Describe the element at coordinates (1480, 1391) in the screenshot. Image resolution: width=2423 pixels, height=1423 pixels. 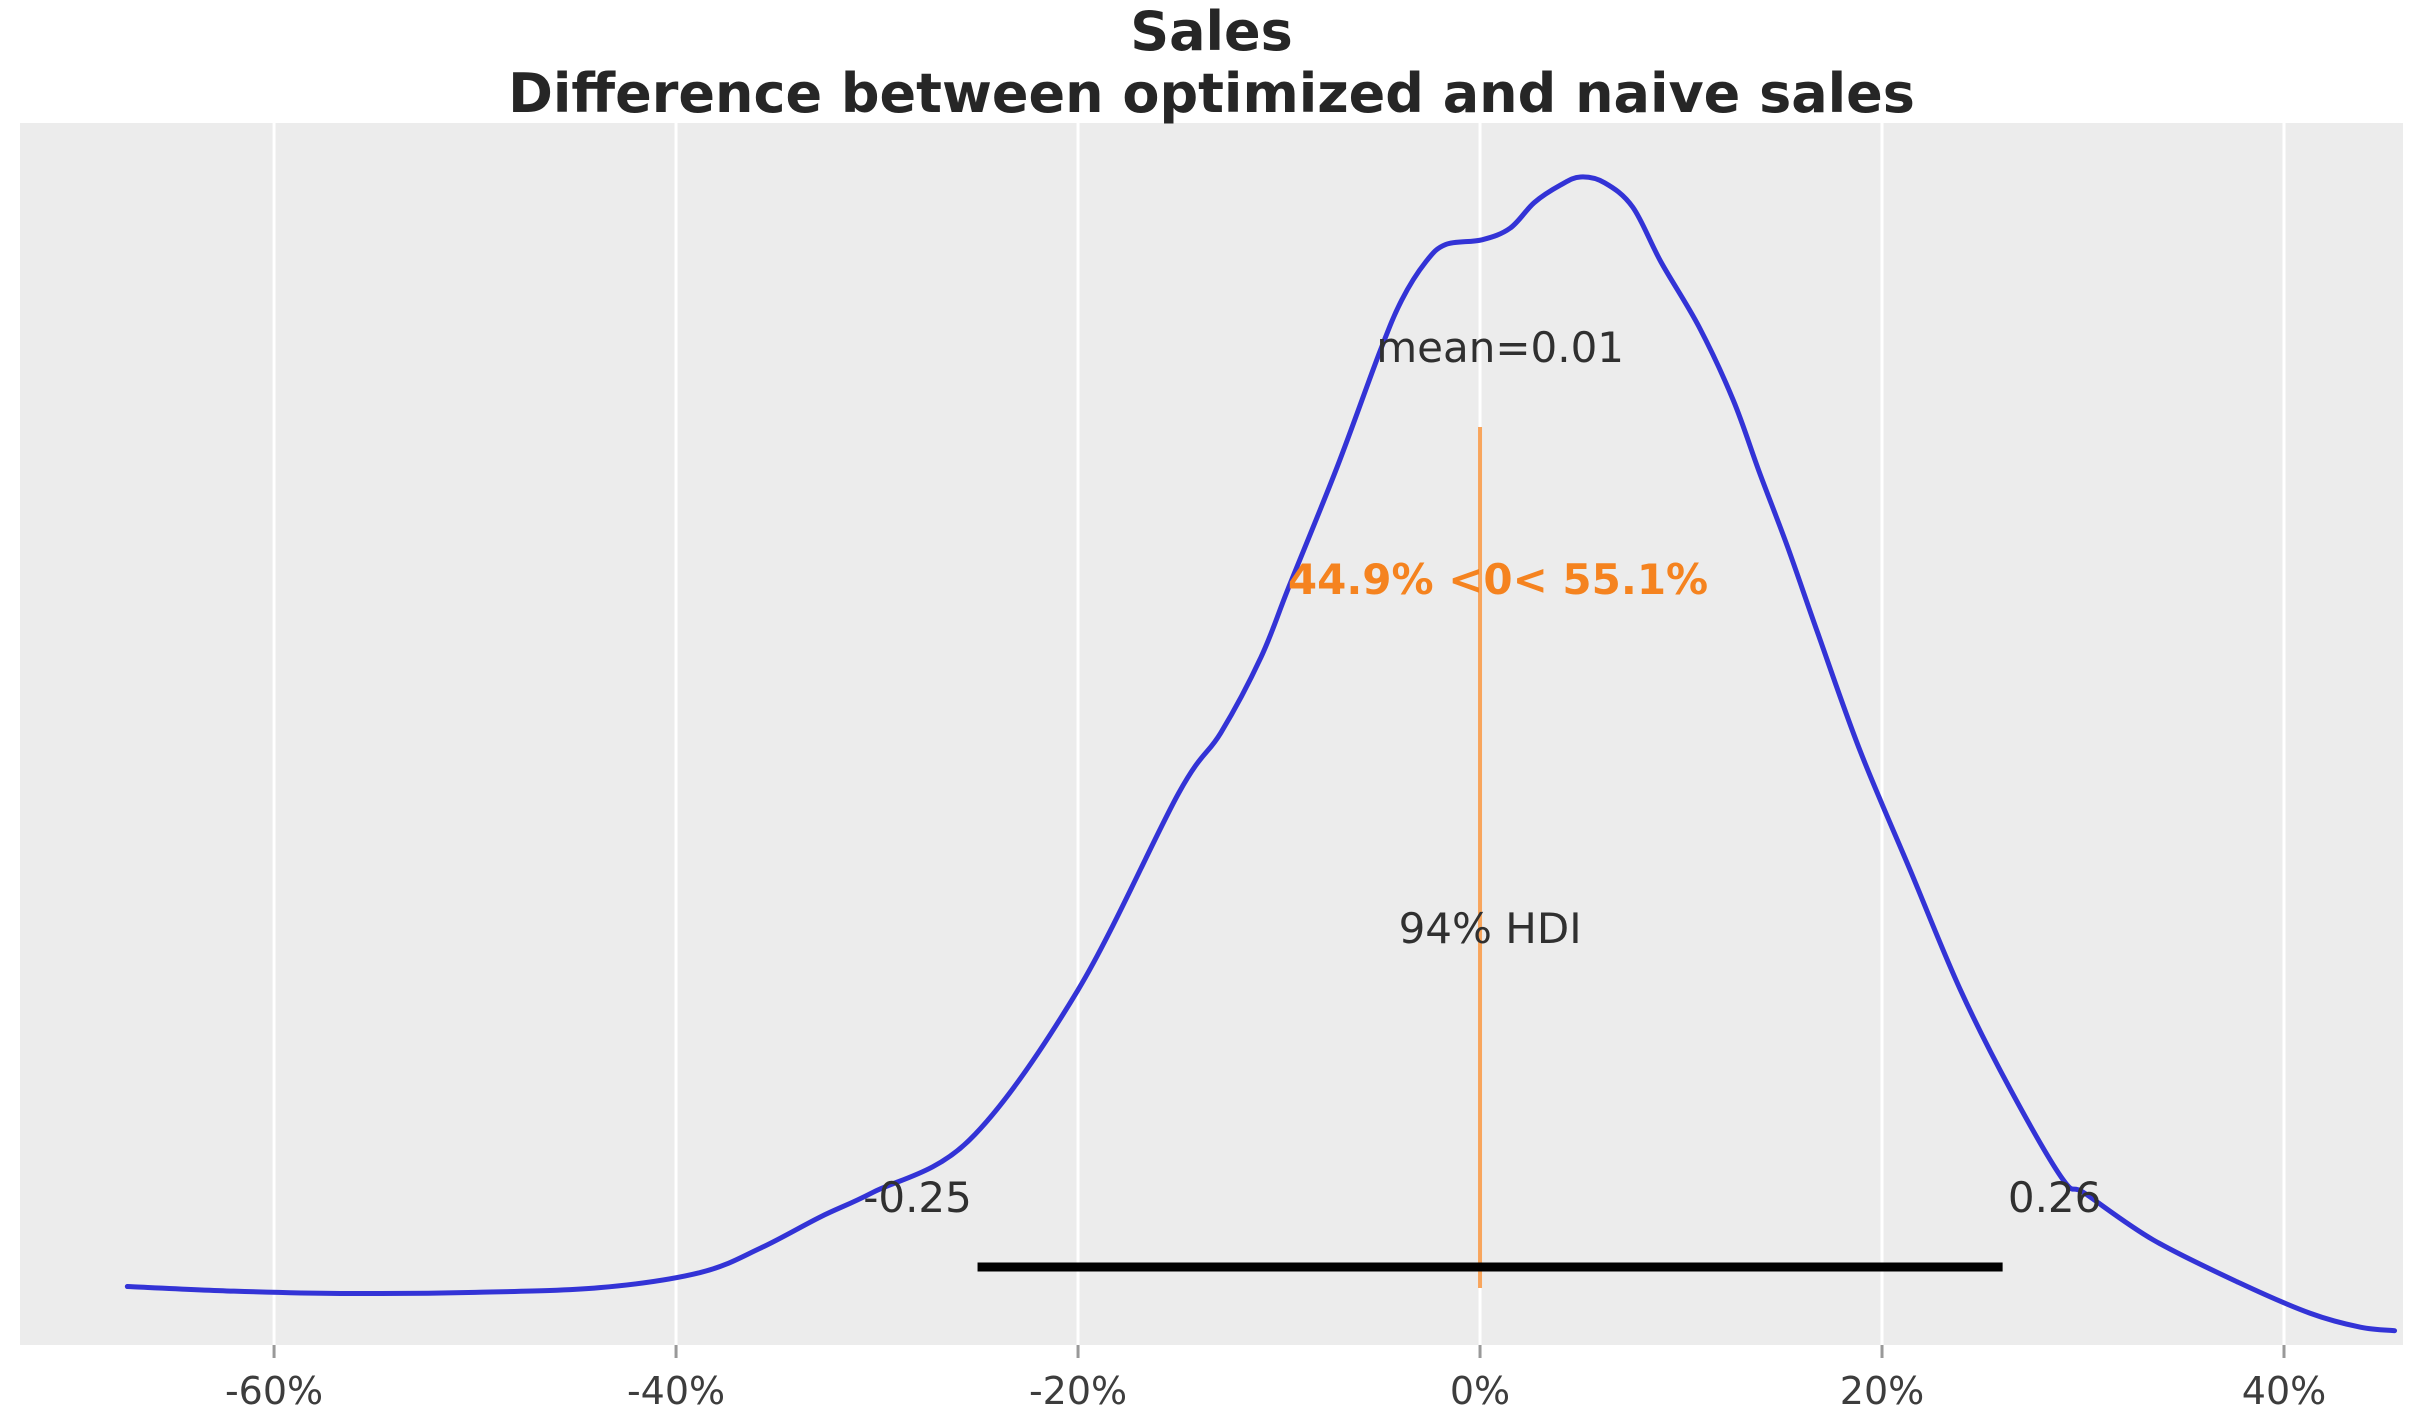
I see `x-tick-label: 0%` at that location.